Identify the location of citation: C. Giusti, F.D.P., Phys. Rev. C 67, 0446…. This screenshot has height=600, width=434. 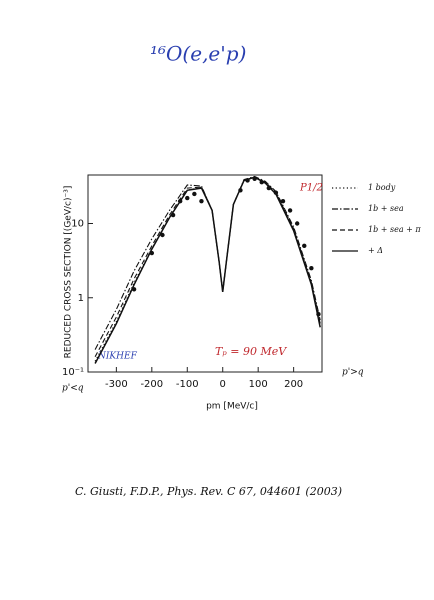
(208, 491).